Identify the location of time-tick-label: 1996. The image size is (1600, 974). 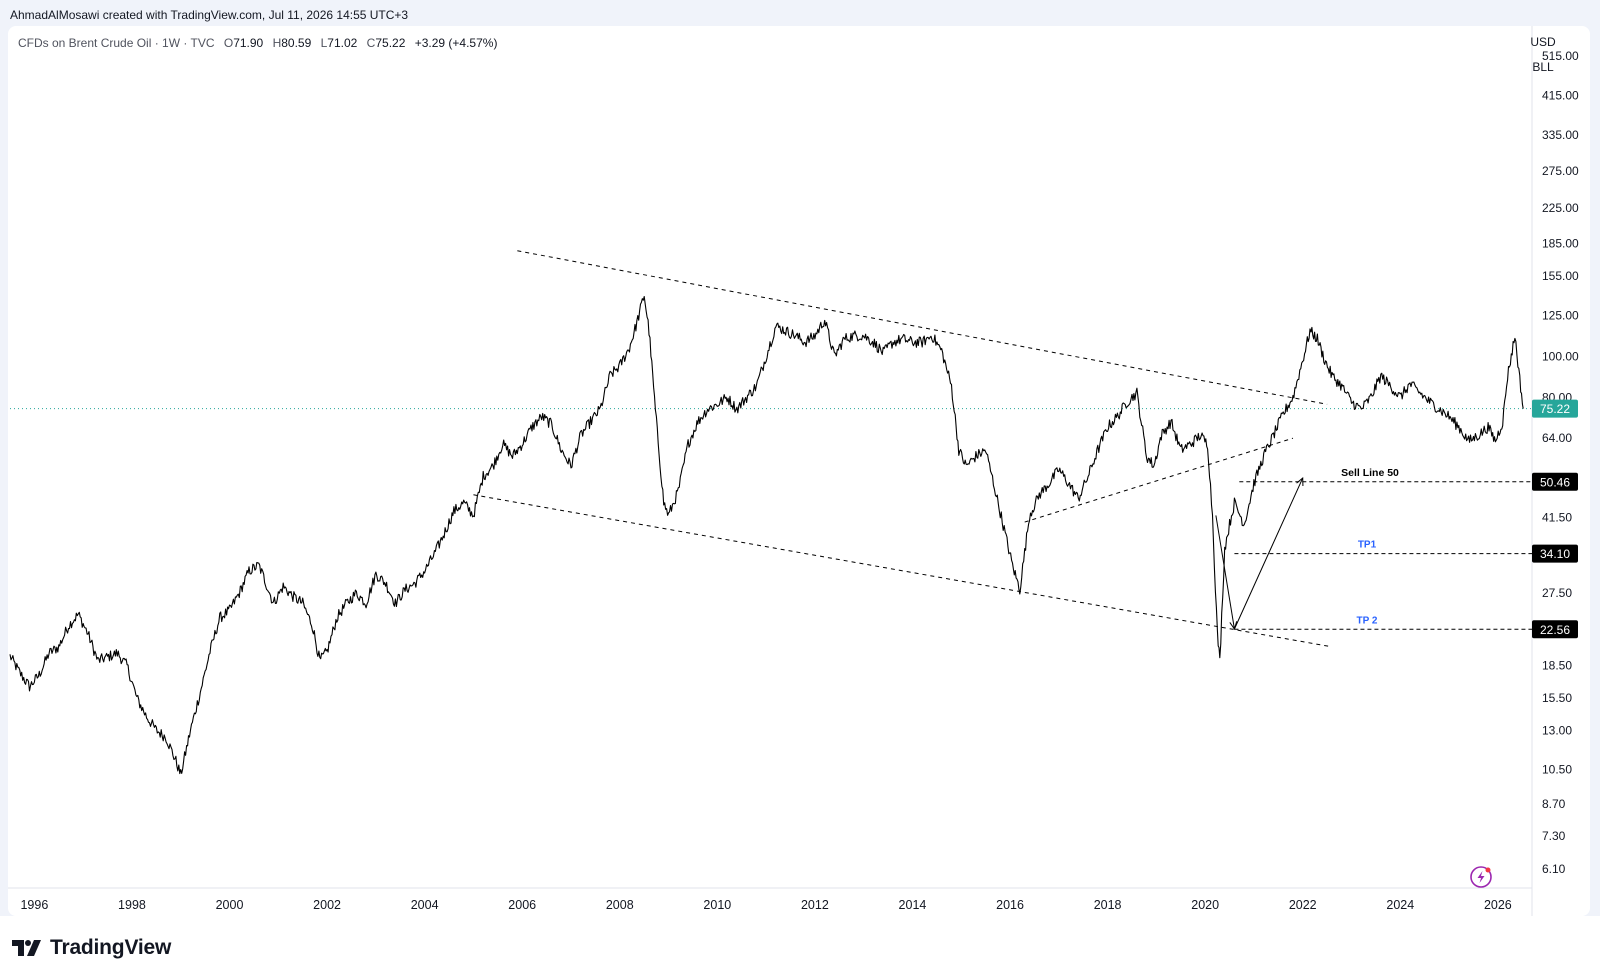
(34, 905).